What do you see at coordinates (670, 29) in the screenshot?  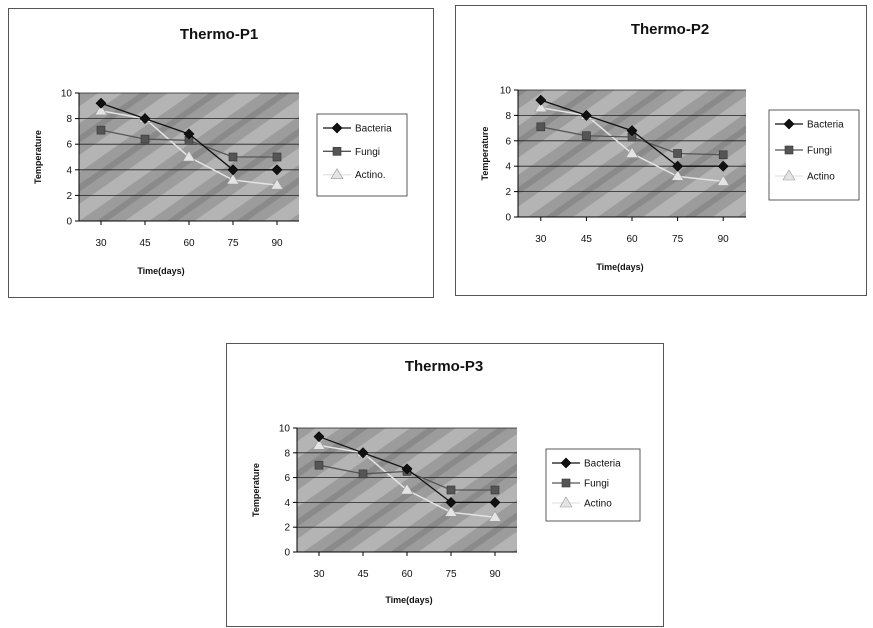 I see `chart-title: Thermo-P2` at bounding box center [670, 29].